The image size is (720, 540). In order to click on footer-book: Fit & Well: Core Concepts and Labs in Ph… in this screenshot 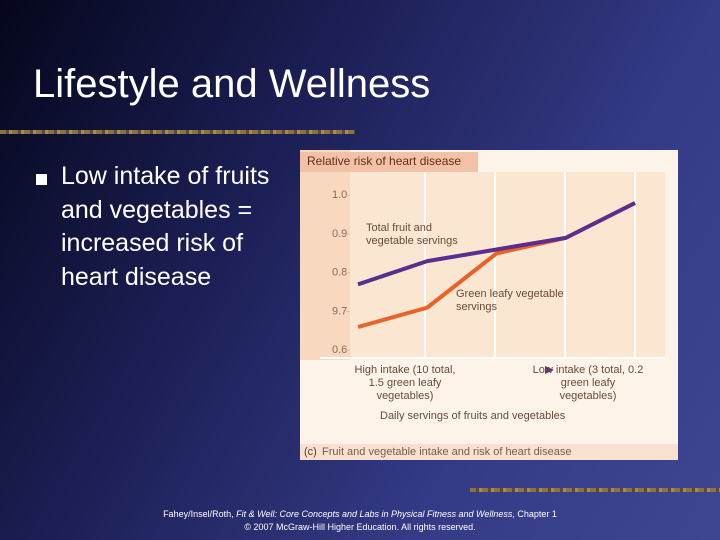, I will do `click(374, 514)`.